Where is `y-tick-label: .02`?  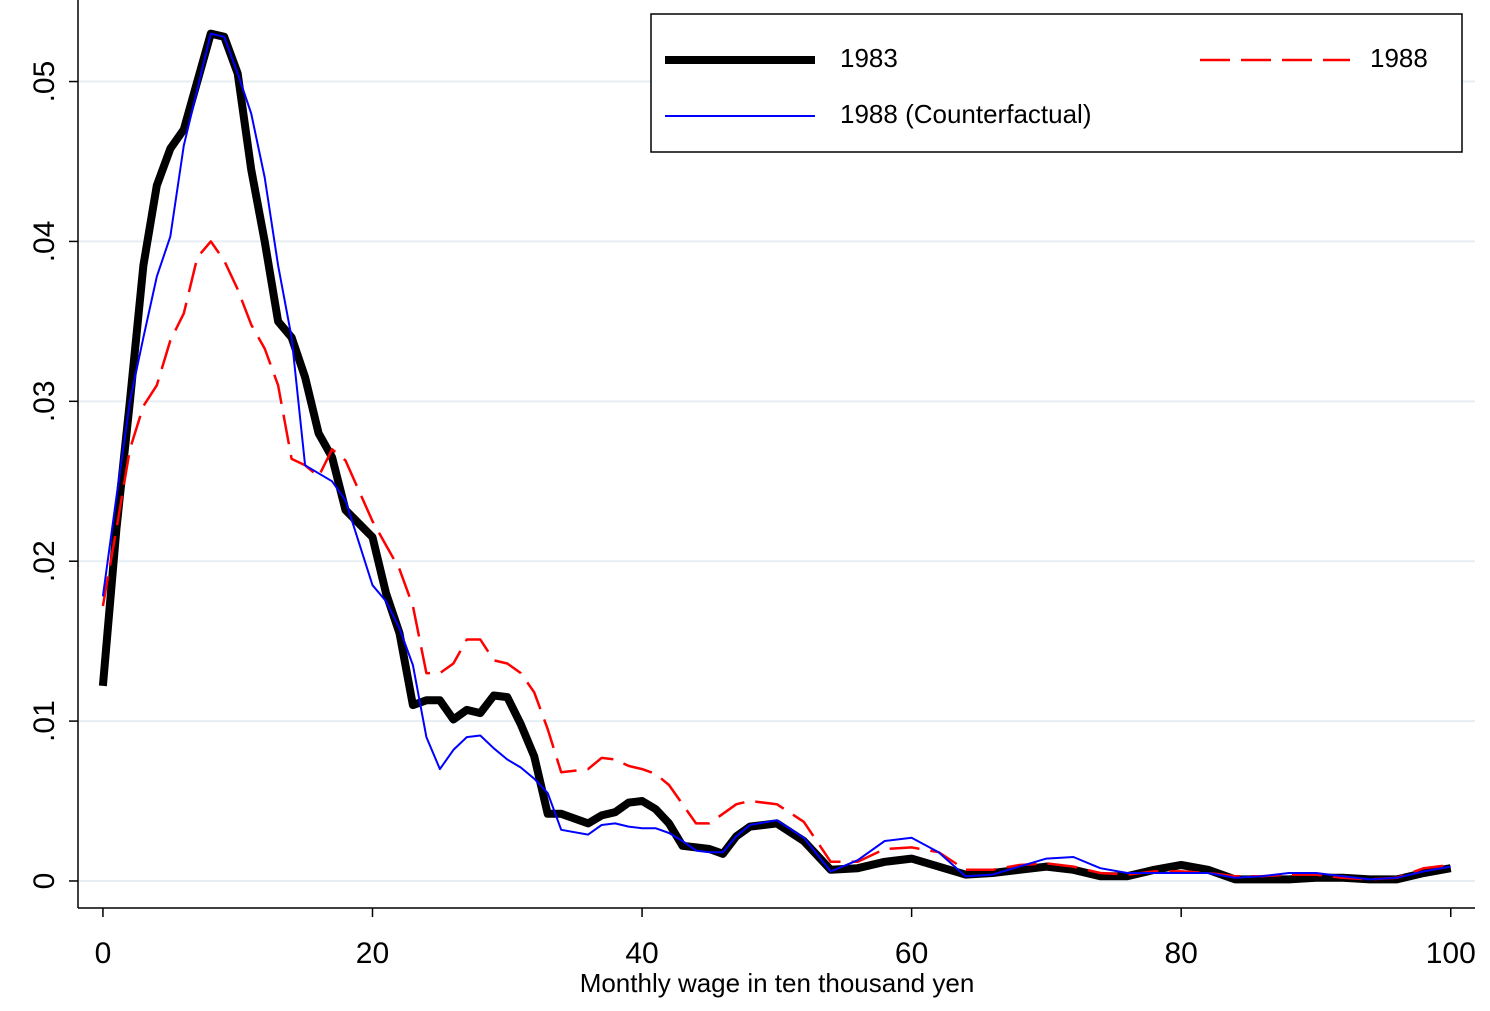
y-tick-label: .02 is located at coordinates (44, 561).